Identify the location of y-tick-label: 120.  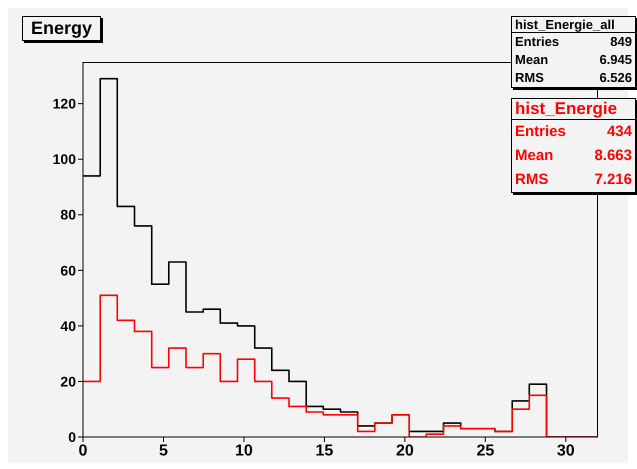
(64, 104).